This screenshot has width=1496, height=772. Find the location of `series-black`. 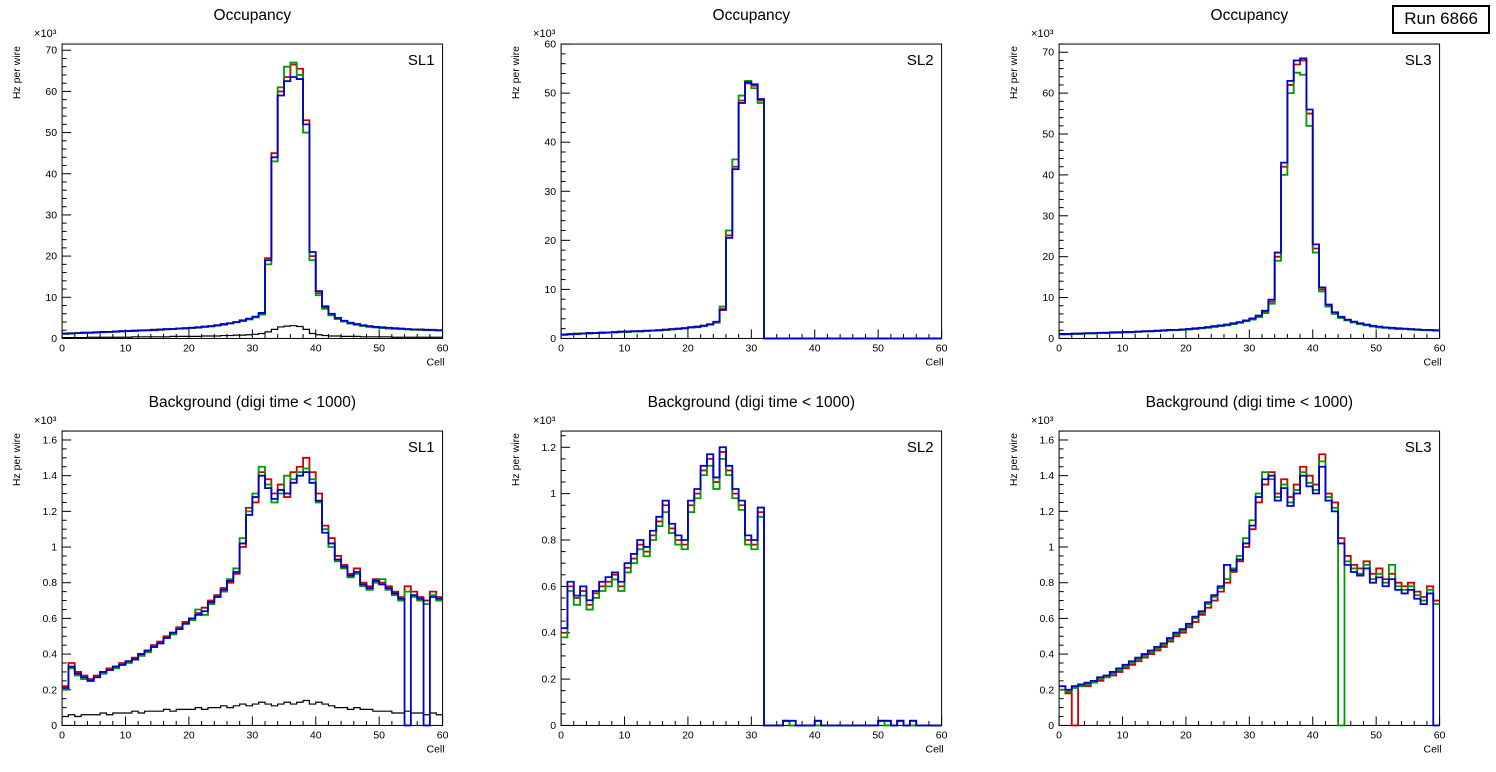

series-black is located at coordinates (252, 708).